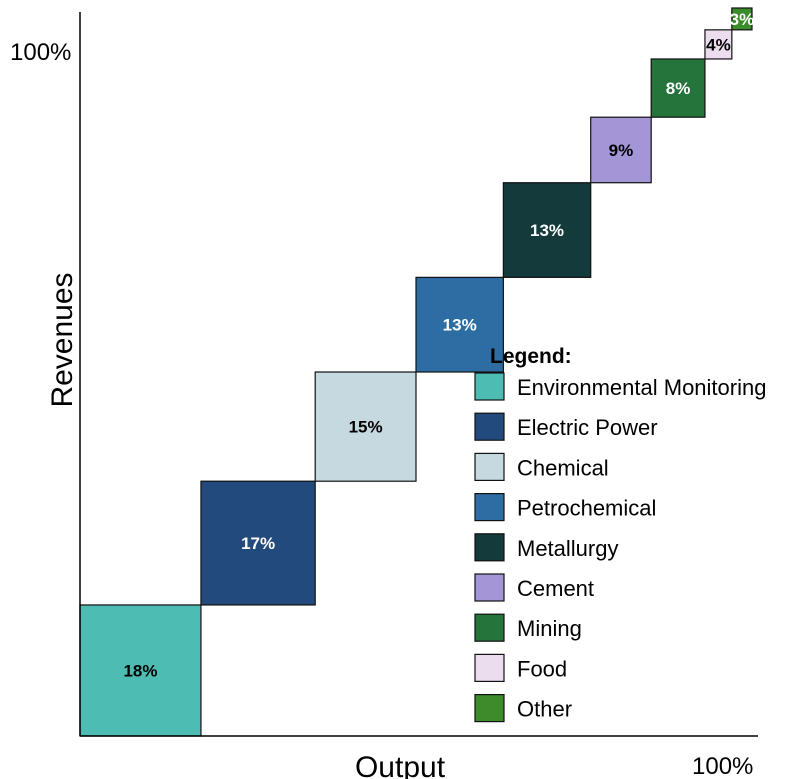  I want to click on legend-label-9: Other, so click(544, 709).